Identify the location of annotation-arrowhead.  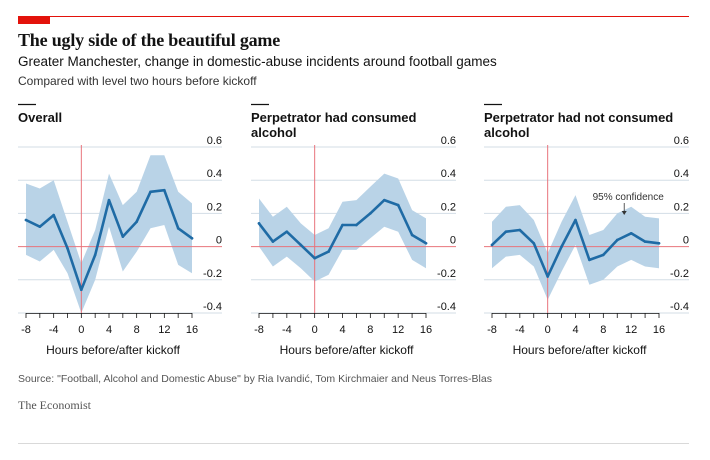
(624, 213).